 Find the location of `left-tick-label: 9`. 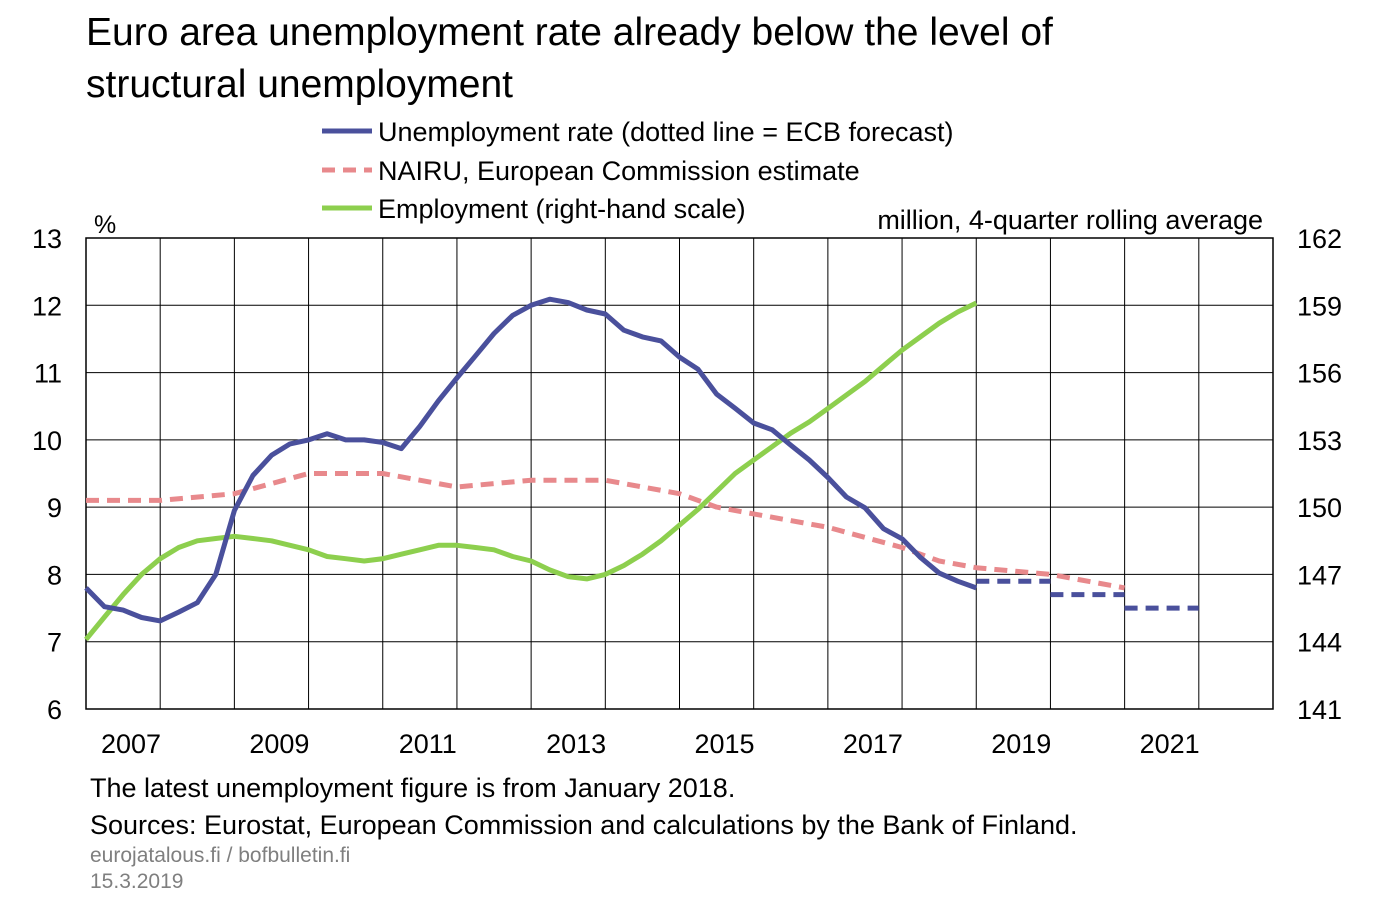

left-tick-label: 9 is located at coordinates (54, 508).